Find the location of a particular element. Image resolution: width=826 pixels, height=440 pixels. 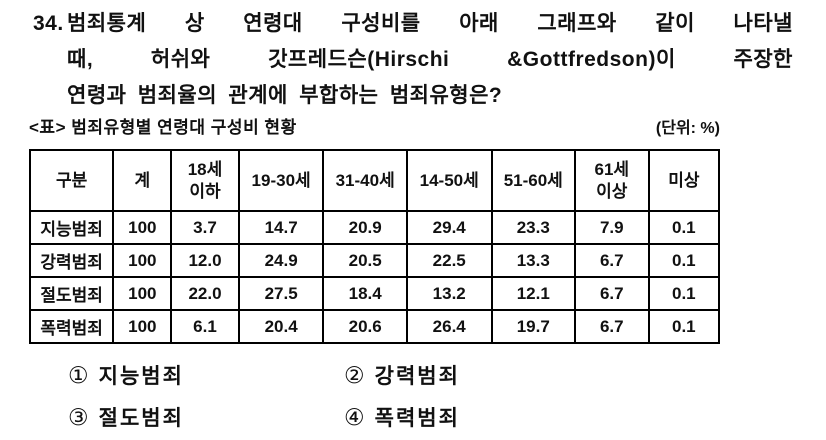

table-cell: 13.3 is located at coordinates (533, 260).